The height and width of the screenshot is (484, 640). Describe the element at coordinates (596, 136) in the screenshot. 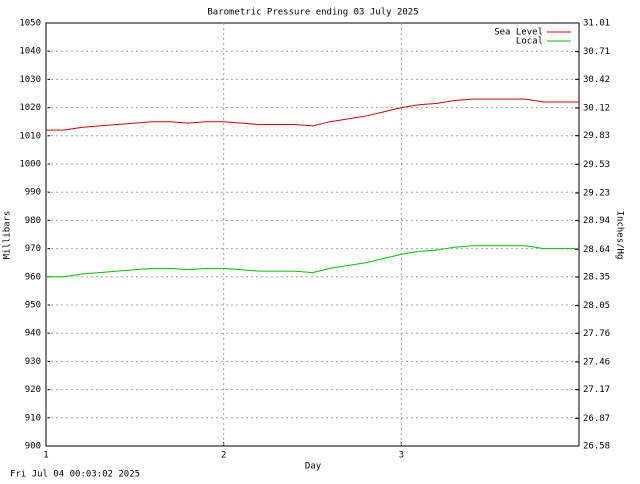

I see `y2-tick-label: 29.83` at that location.